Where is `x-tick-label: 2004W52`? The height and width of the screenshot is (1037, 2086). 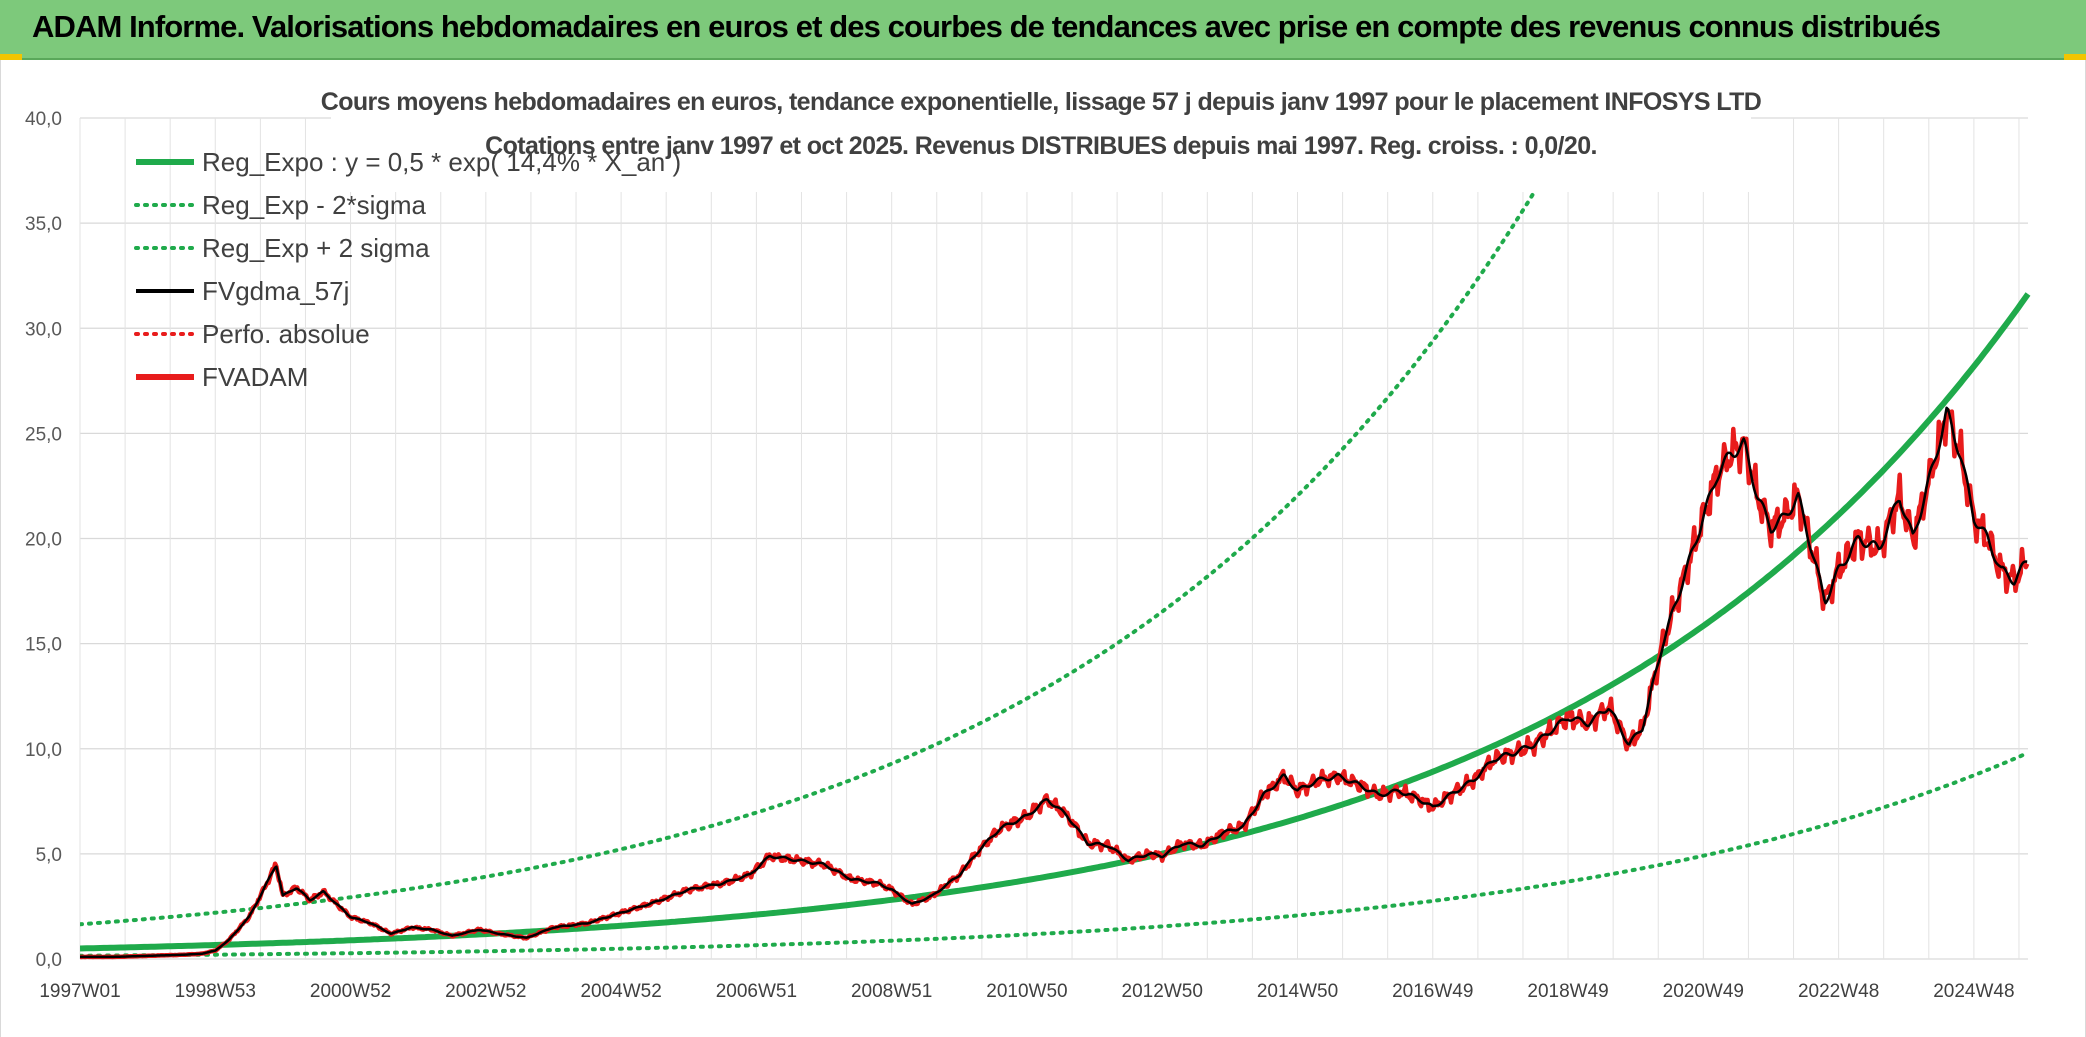
x-tick-label: 2004W52 is located at coordinates (620, 991).